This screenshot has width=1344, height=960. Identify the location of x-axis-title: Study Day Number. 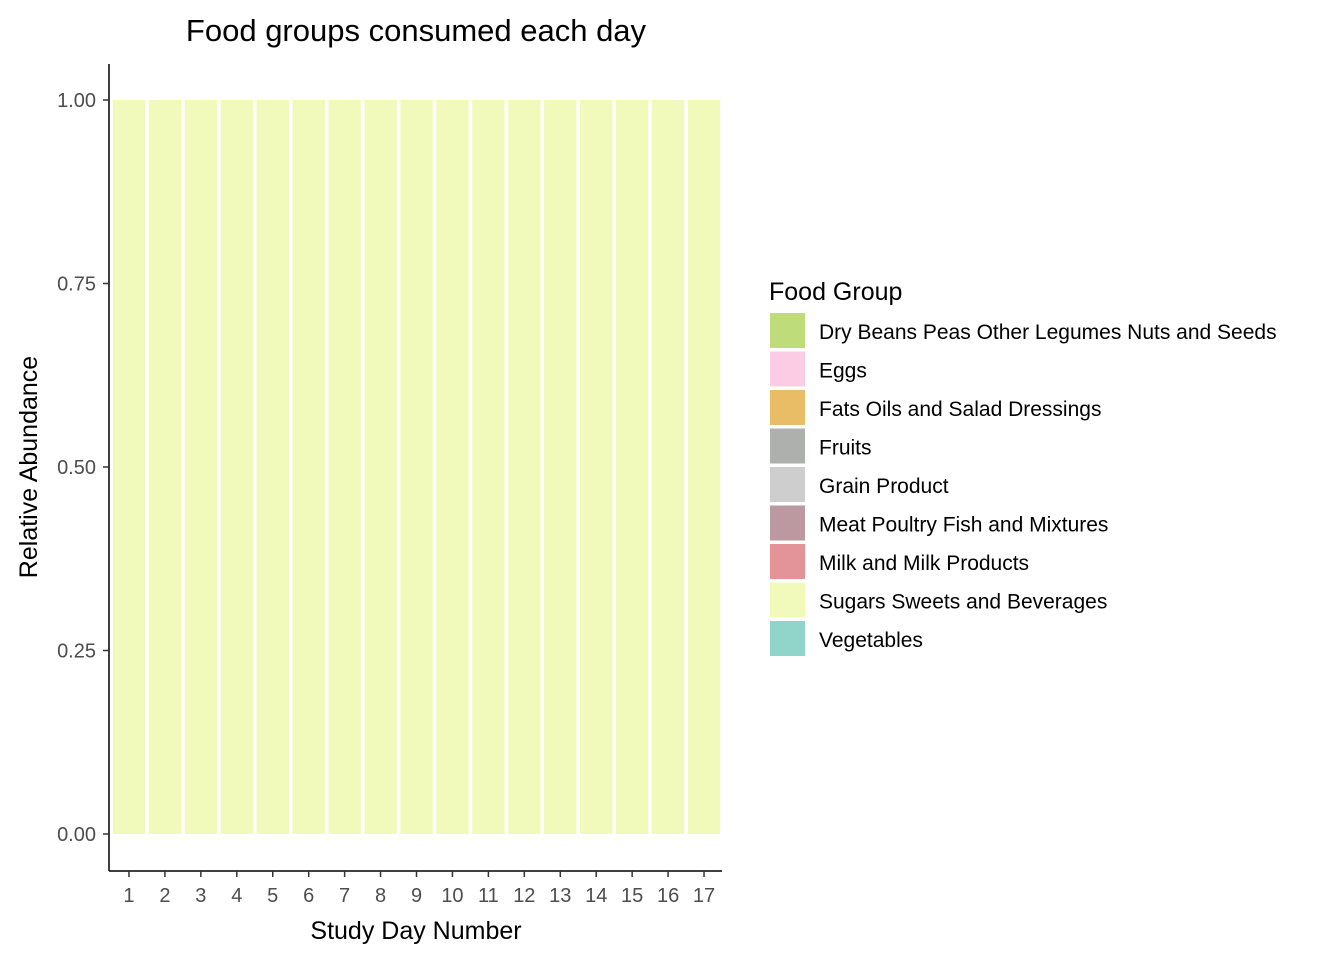
(415, 931).